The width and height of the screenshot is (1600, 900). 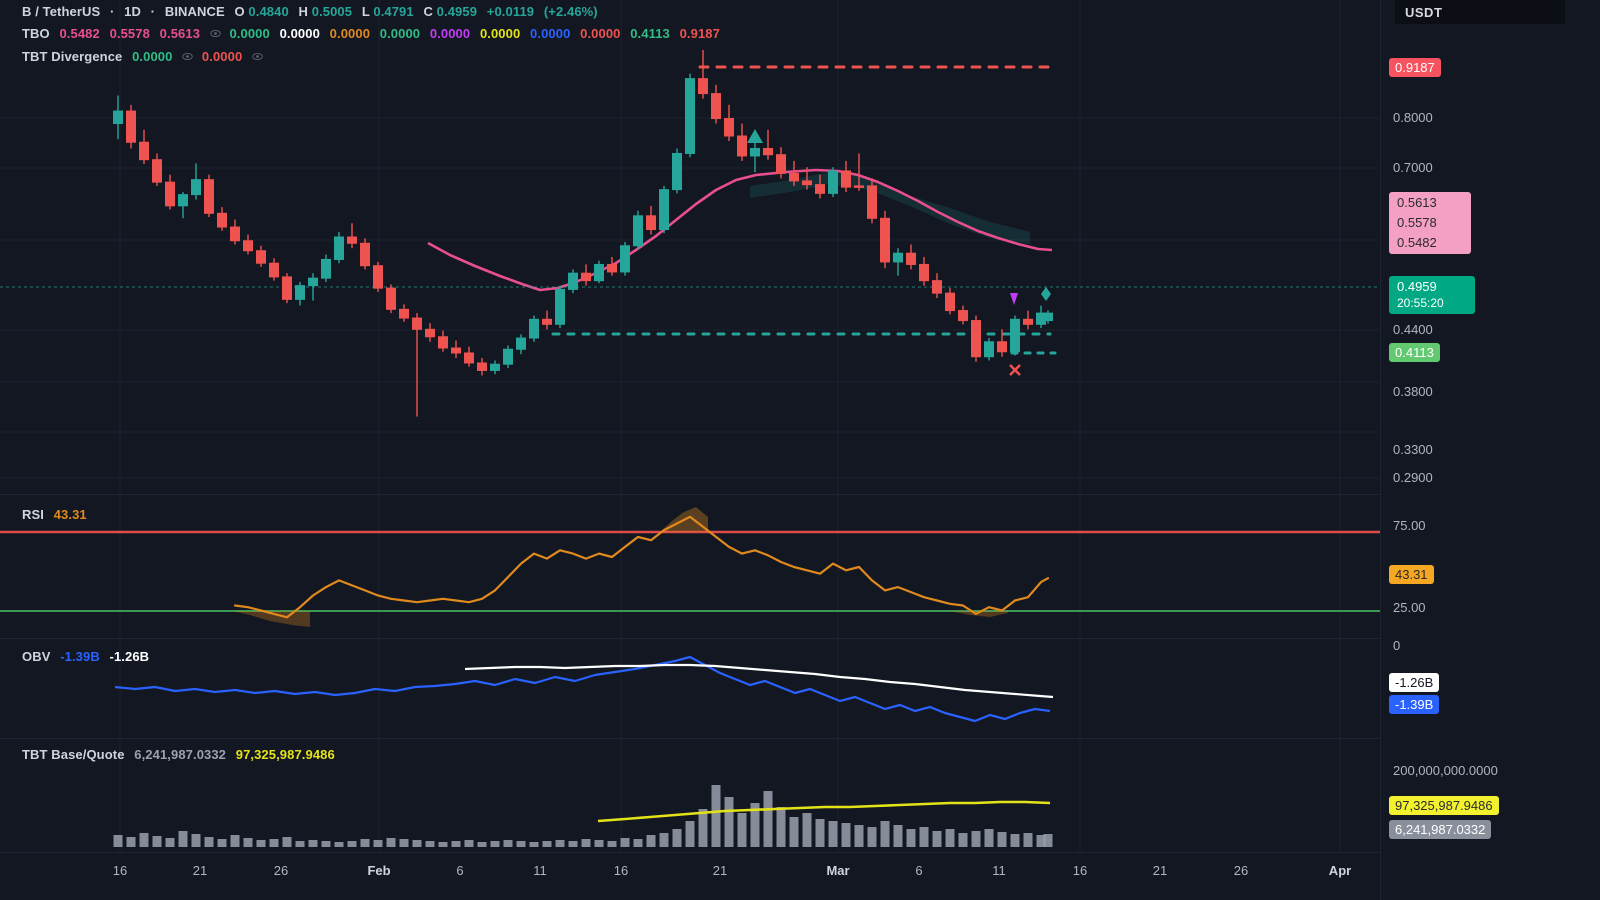 What do you see at coordinates (1409, 525) in the screenshot?
I see `rsi-tick-0: 75.00` at bounding box center [1409, 525].